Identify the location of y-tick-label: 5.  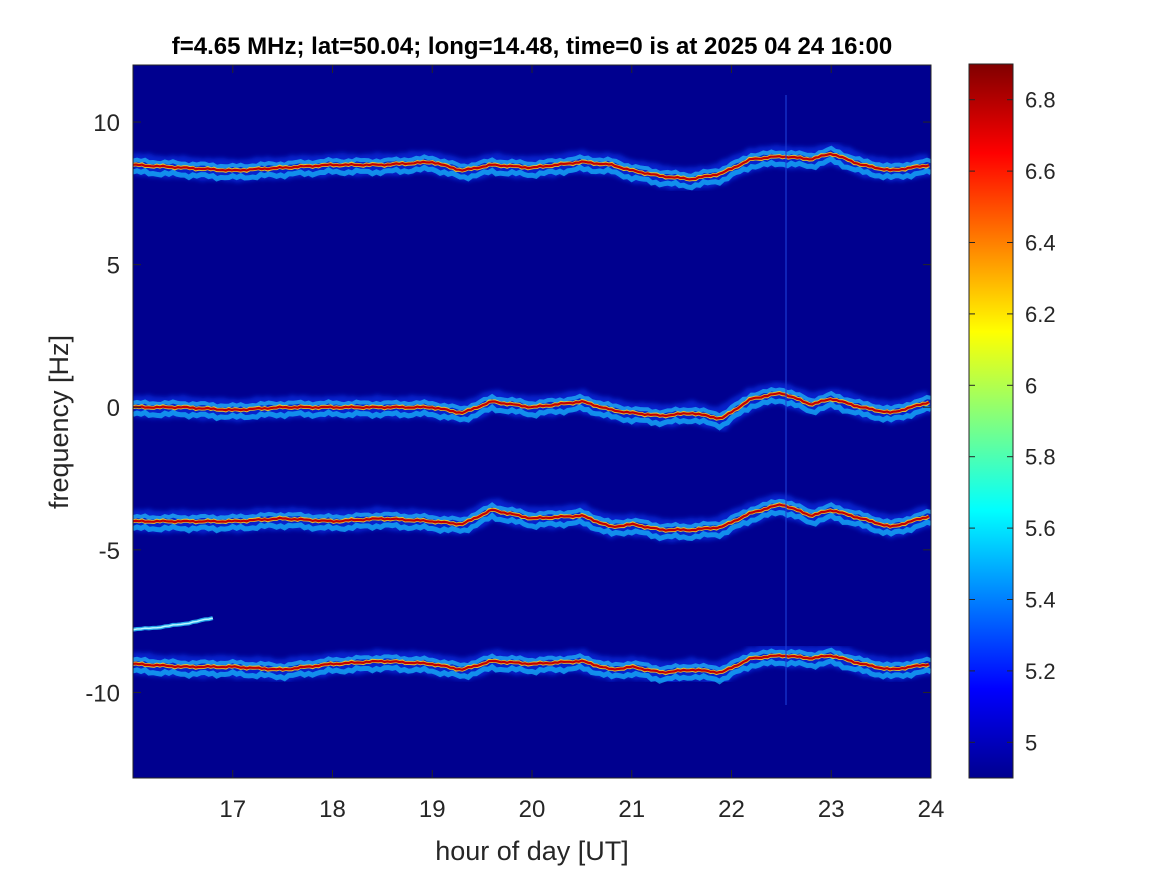
(113, 266).